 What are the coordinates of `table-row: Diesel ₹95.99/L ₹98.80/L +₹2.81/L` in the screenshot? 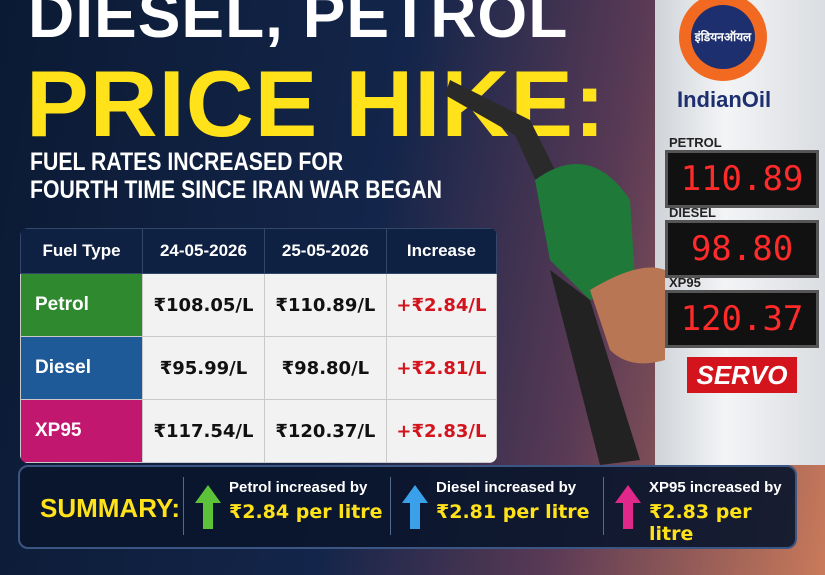 It's located at (258, 368).